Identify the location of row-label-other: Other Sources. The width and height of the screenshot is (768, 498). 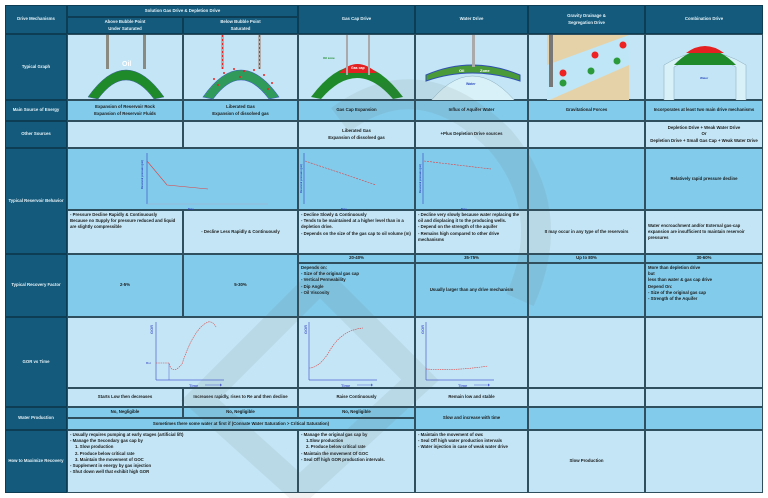
(36, 134).